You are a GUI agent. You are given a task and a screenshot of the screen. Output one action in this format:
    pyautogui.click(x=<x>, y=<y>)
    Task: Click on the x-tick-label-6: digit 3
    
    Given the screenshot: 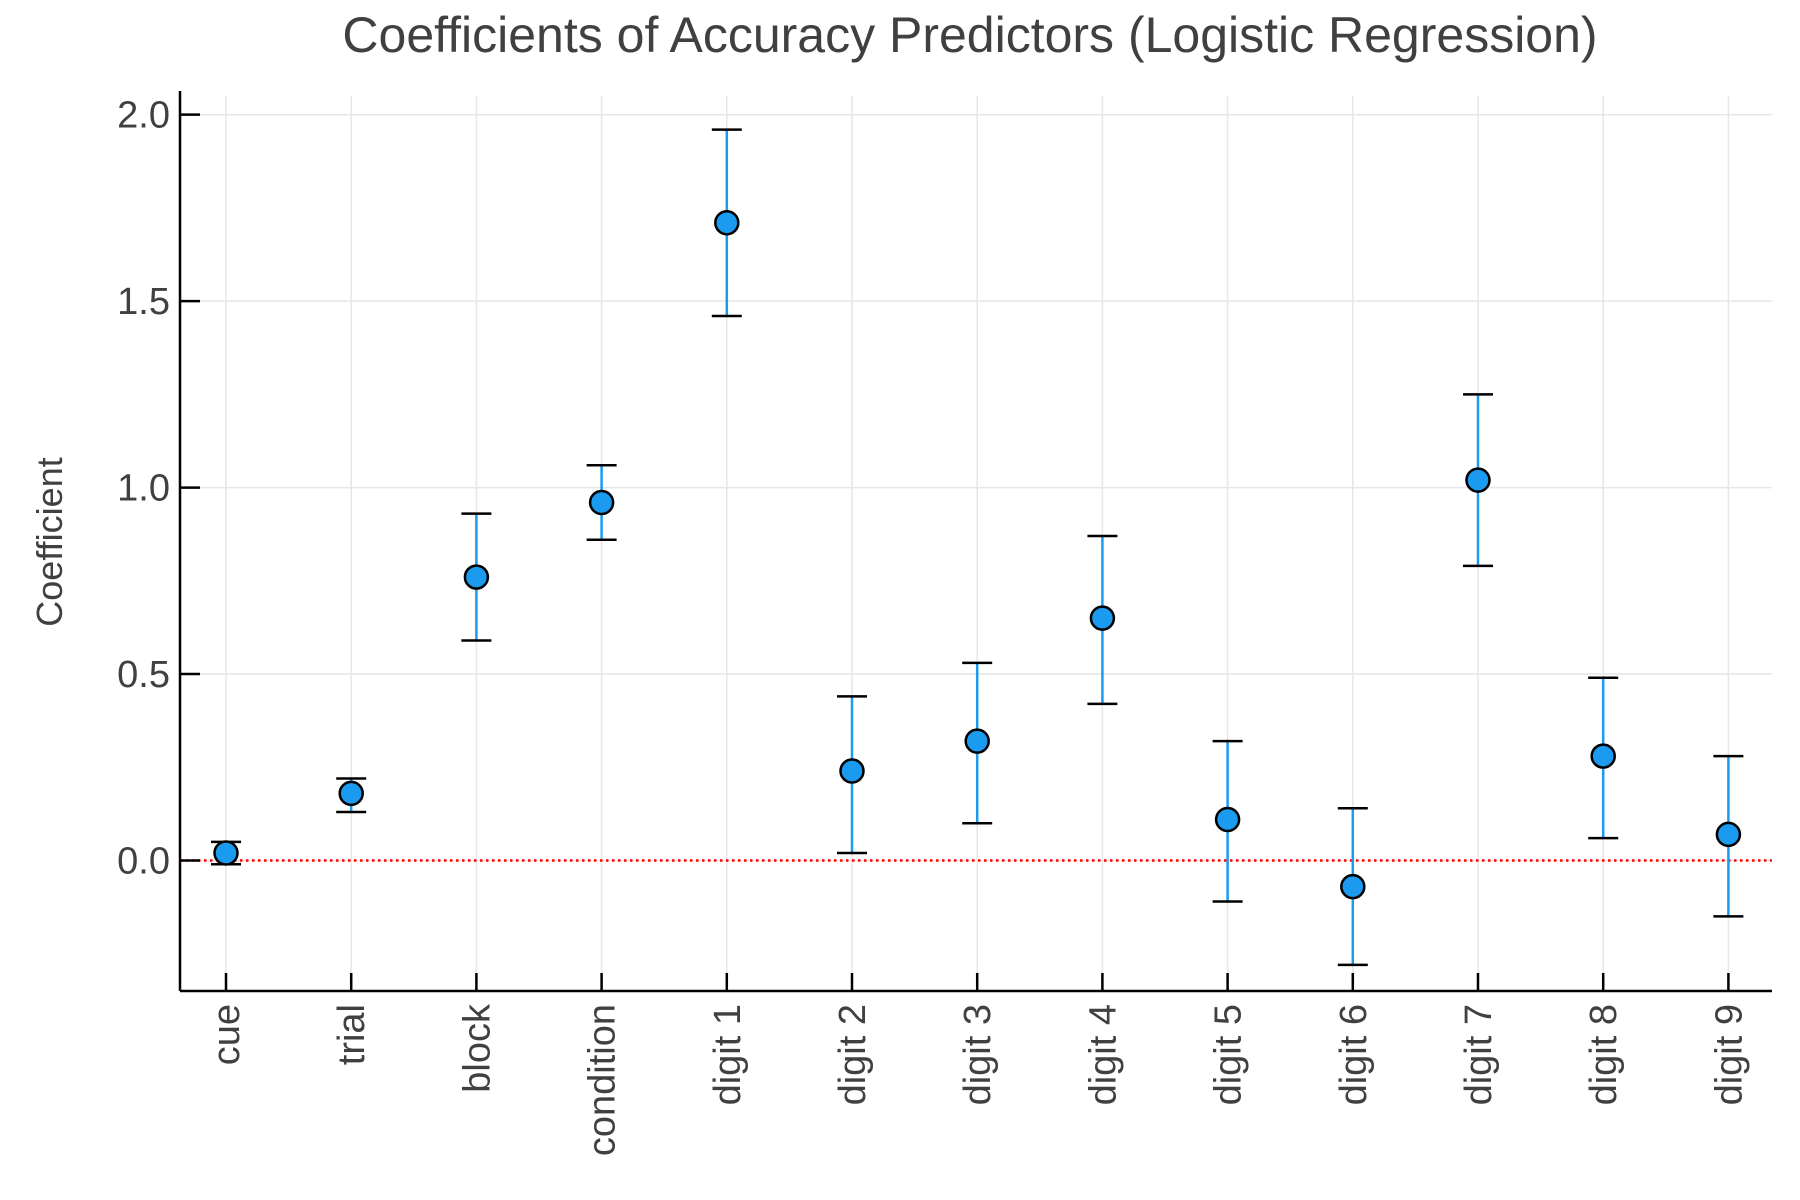 What is the action you would take?
    pyautogui.click(x=978, y=1054)
    